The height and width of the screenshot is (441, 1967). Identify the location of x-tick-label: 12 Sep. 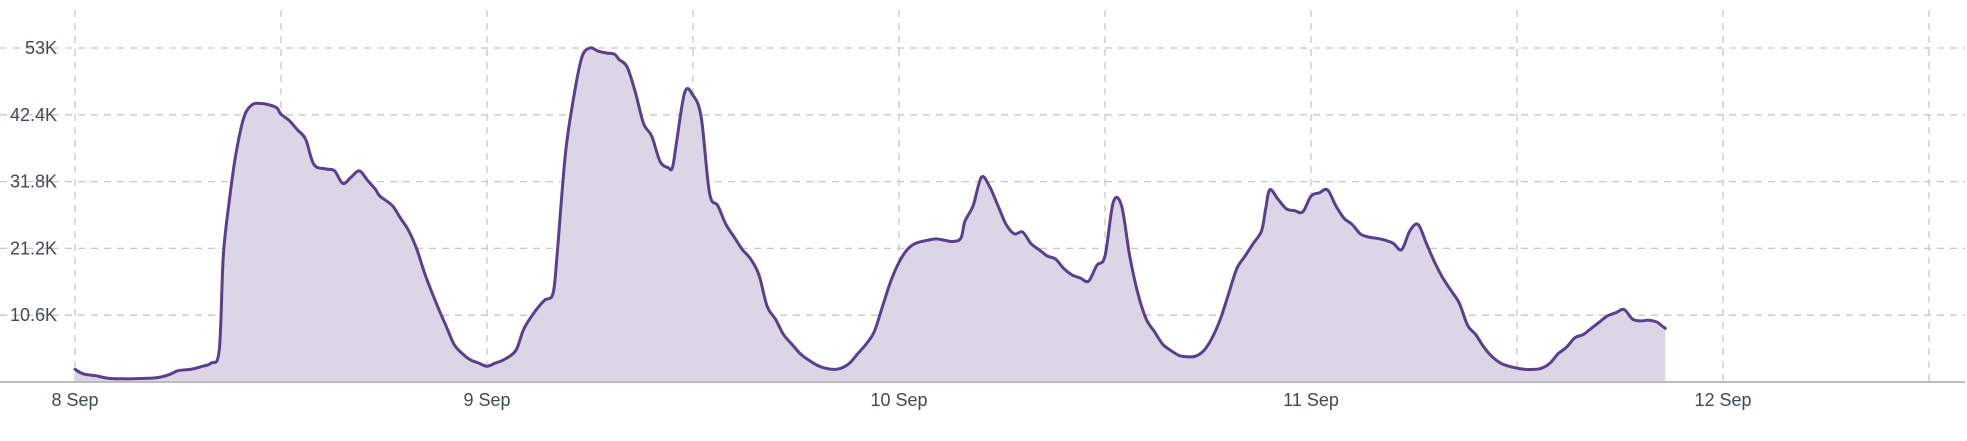
(1722, 400).